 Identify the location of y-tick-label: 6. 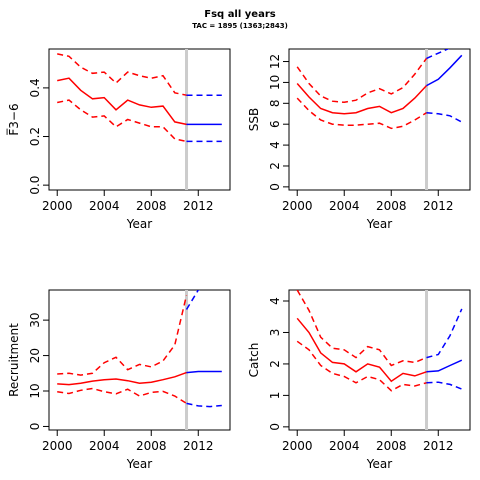
(275, 124).